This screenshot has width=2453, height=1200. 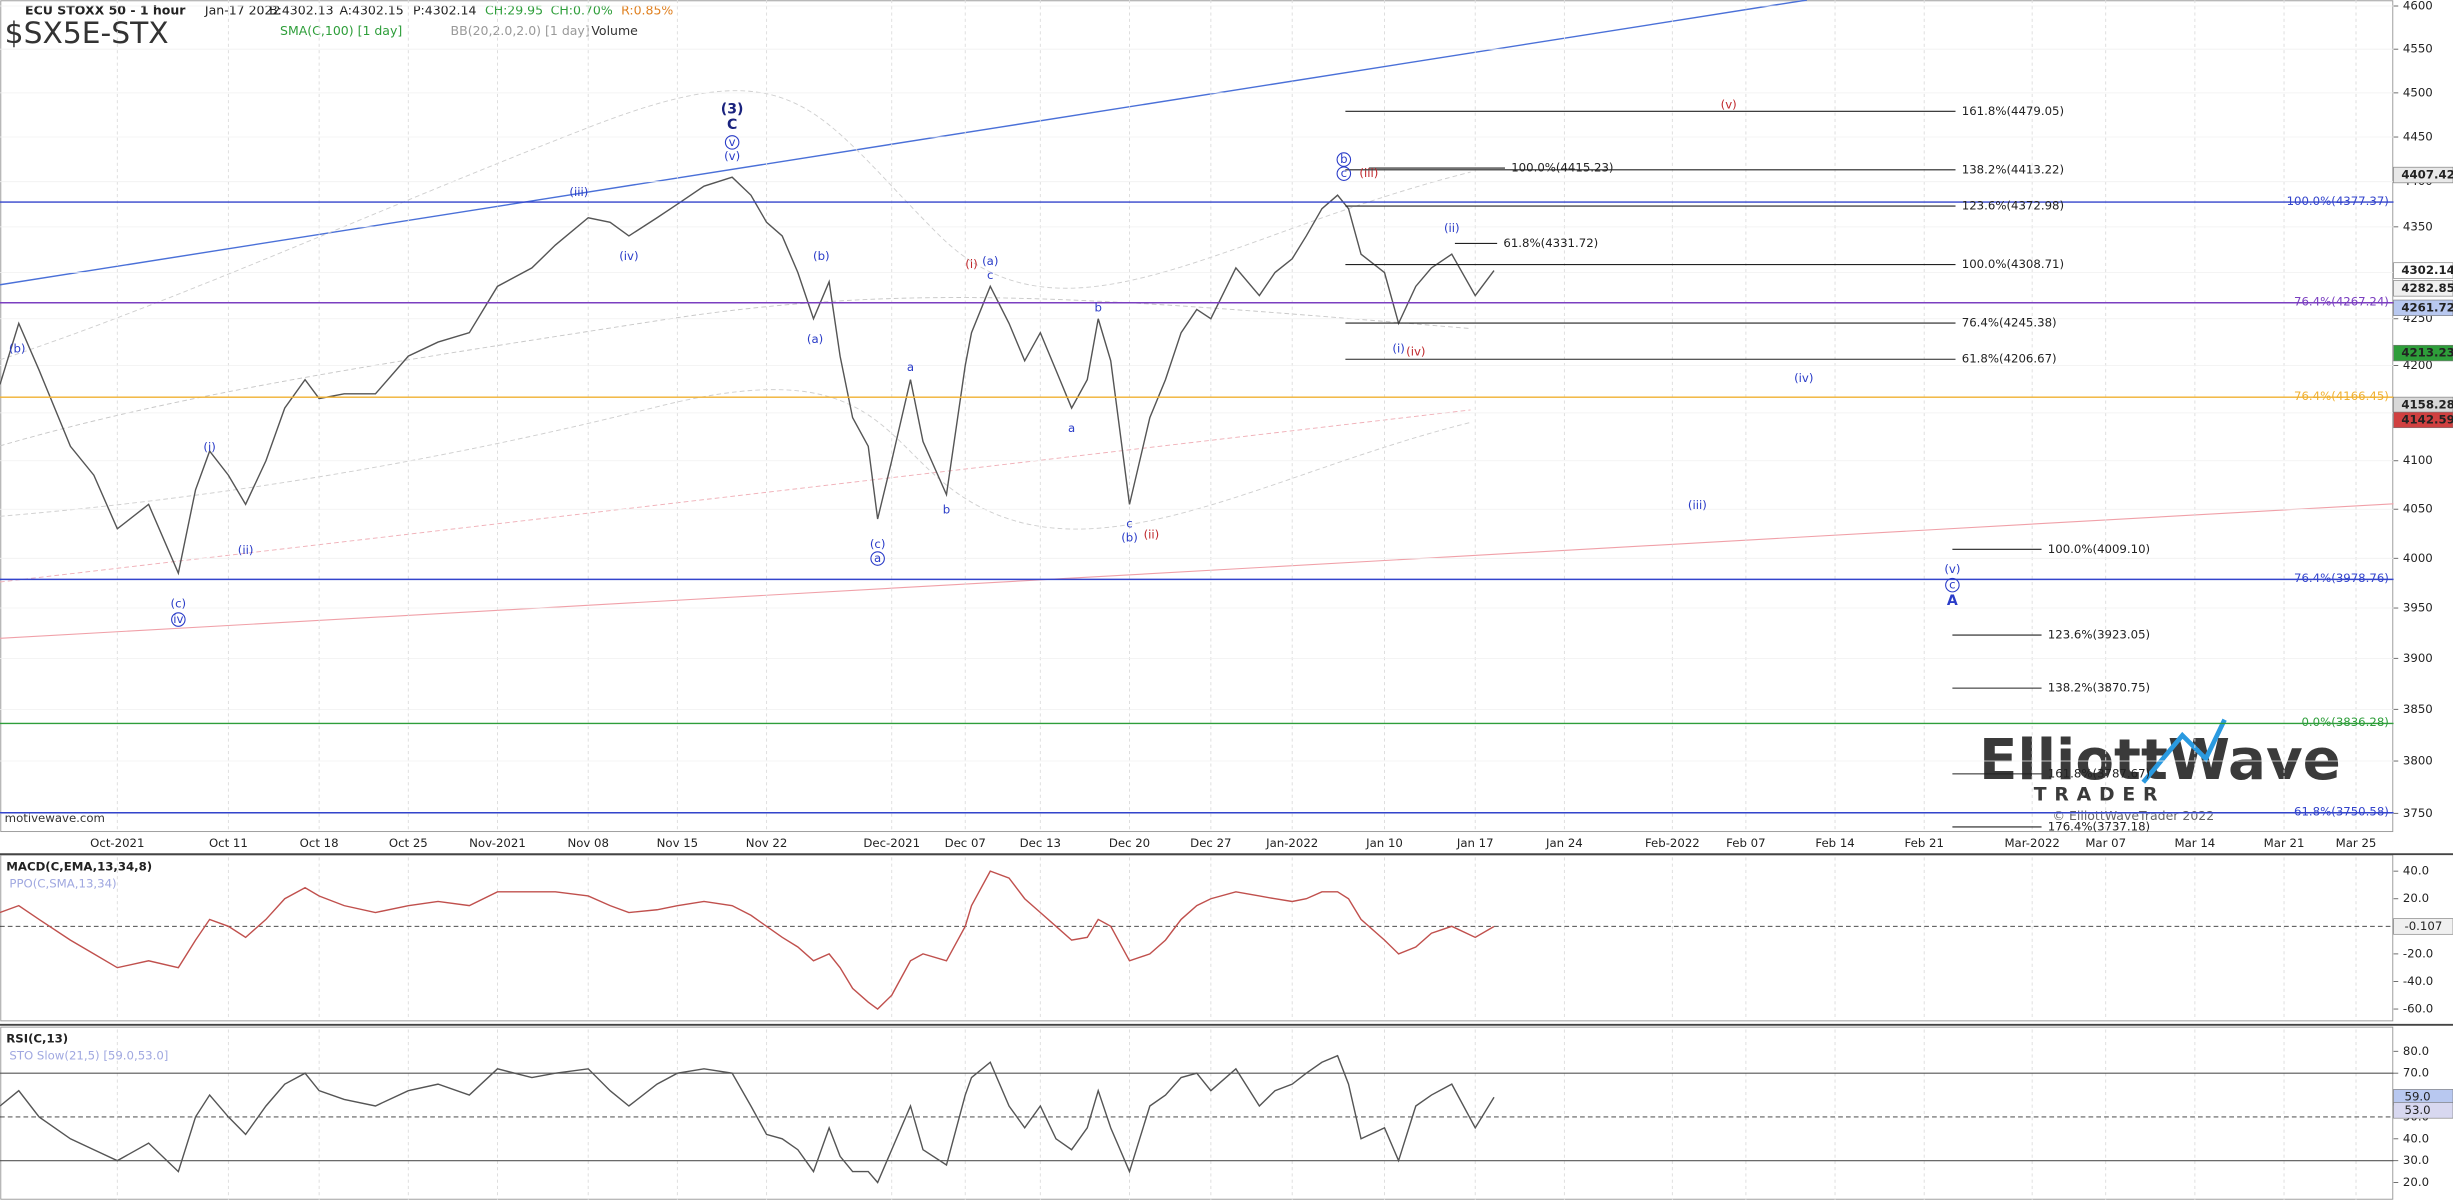 What do you see at coordinates (2418, 1110) in the screenshot?
I see `value-marker-label: 53.0` at bounding box center [2418, 1110].